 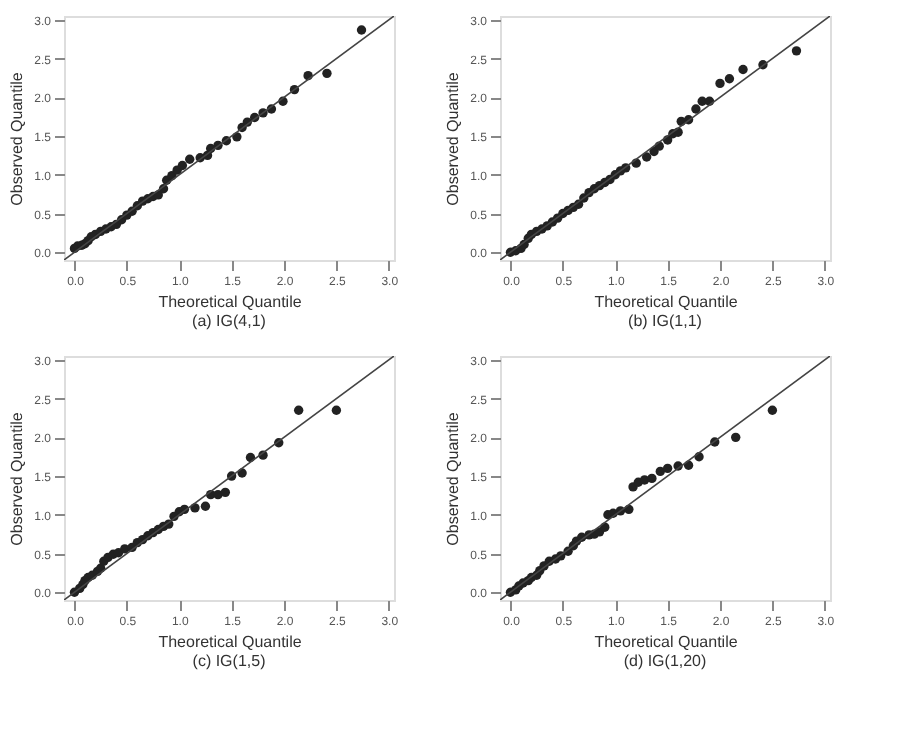 I want to click on text: (a) IG(4,1), so click(x=229, y=321).